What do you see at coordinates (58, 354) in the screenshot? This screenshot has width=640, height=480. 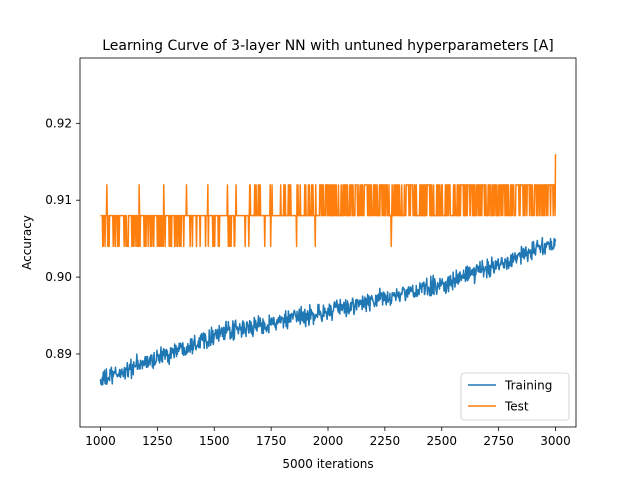 I see `y-tick-label: 0.89` at bounding box center [58, 354].